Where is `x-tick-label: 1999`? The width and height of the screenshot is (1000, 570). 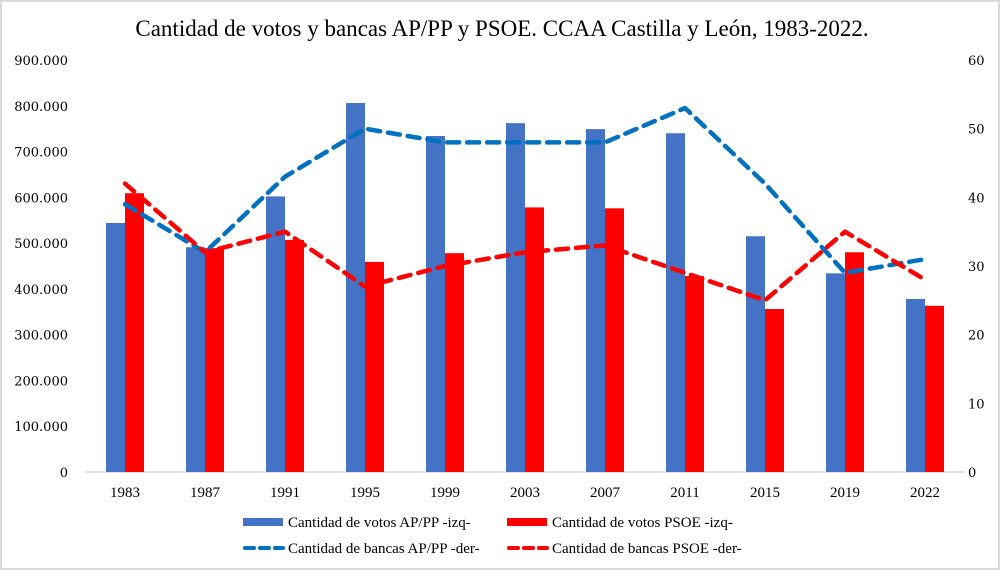 x-tick-label: 1999 is located at coordinates (445, 493).